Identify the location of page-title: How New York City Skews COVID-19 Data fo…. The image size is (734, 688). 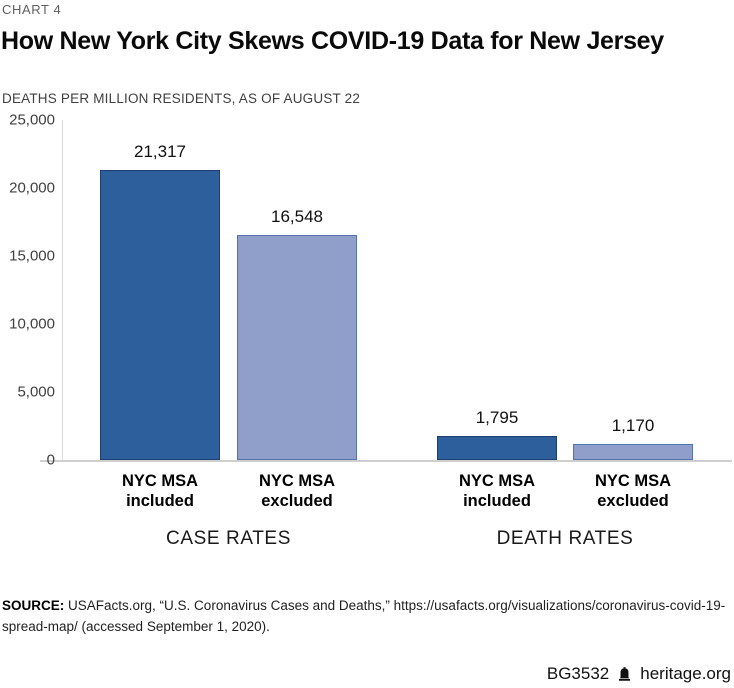
(332, 41).